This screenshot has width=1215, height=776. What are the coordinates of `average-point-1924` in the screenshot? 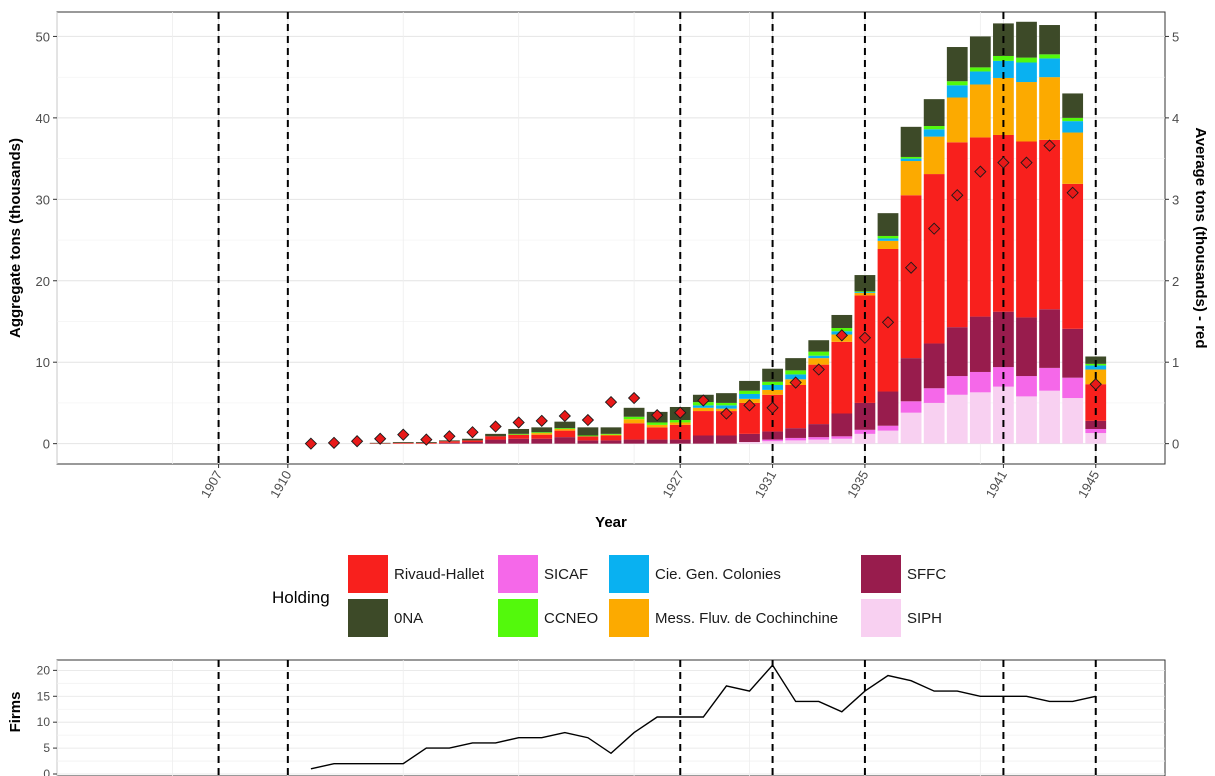 It's located at (611, 402).